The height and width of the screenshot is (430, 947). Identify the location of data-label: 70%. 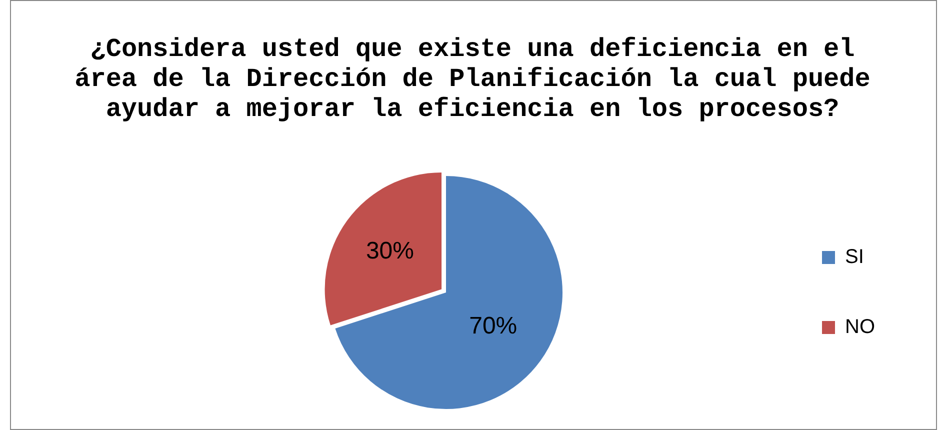
(493, 326).